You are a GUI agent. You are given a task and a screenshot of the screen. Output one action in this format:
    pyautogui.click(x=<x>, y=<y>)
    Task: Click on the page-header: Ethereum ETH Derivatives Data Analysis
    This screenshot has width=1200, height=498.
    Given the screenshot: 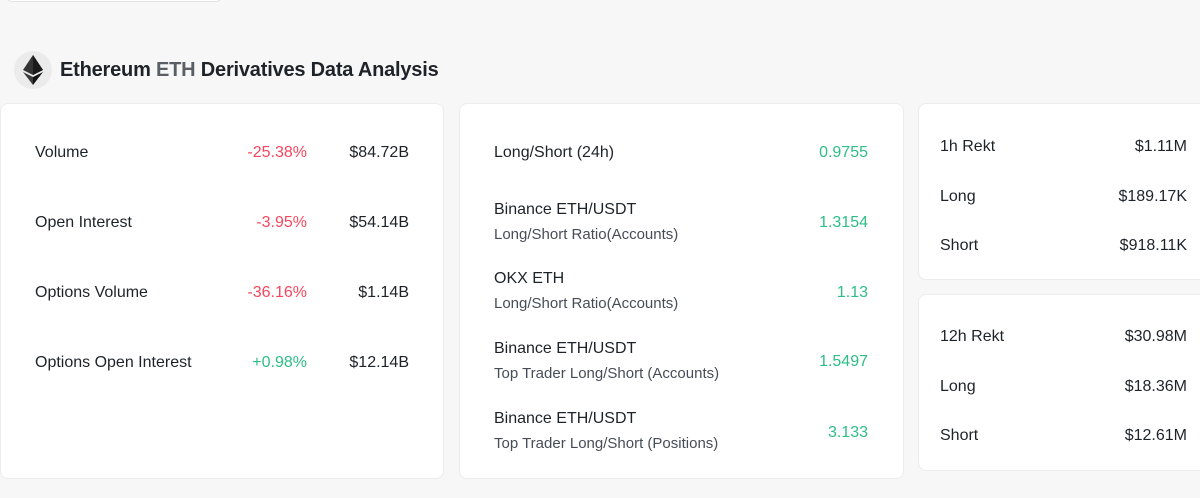 What is the action you would take?
    pyautogui.click(x=226, y=70)
    